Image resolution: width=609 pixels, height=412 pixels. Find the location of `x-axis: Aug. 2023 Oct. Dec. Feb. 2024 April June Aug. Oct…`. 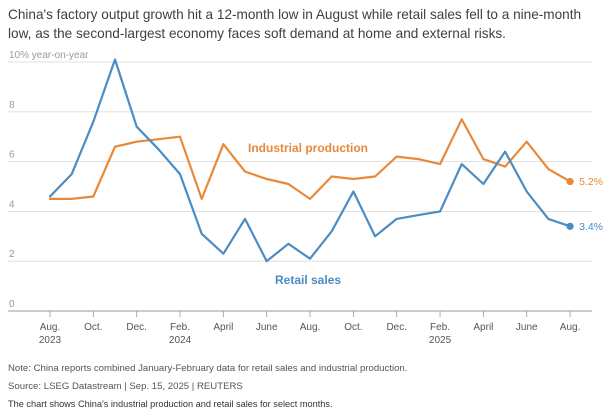

x-axis: Aug. 2023 Oct. Dec. Feb. 2024 April June Aug. Oct… is located at coordinates (309, 328).